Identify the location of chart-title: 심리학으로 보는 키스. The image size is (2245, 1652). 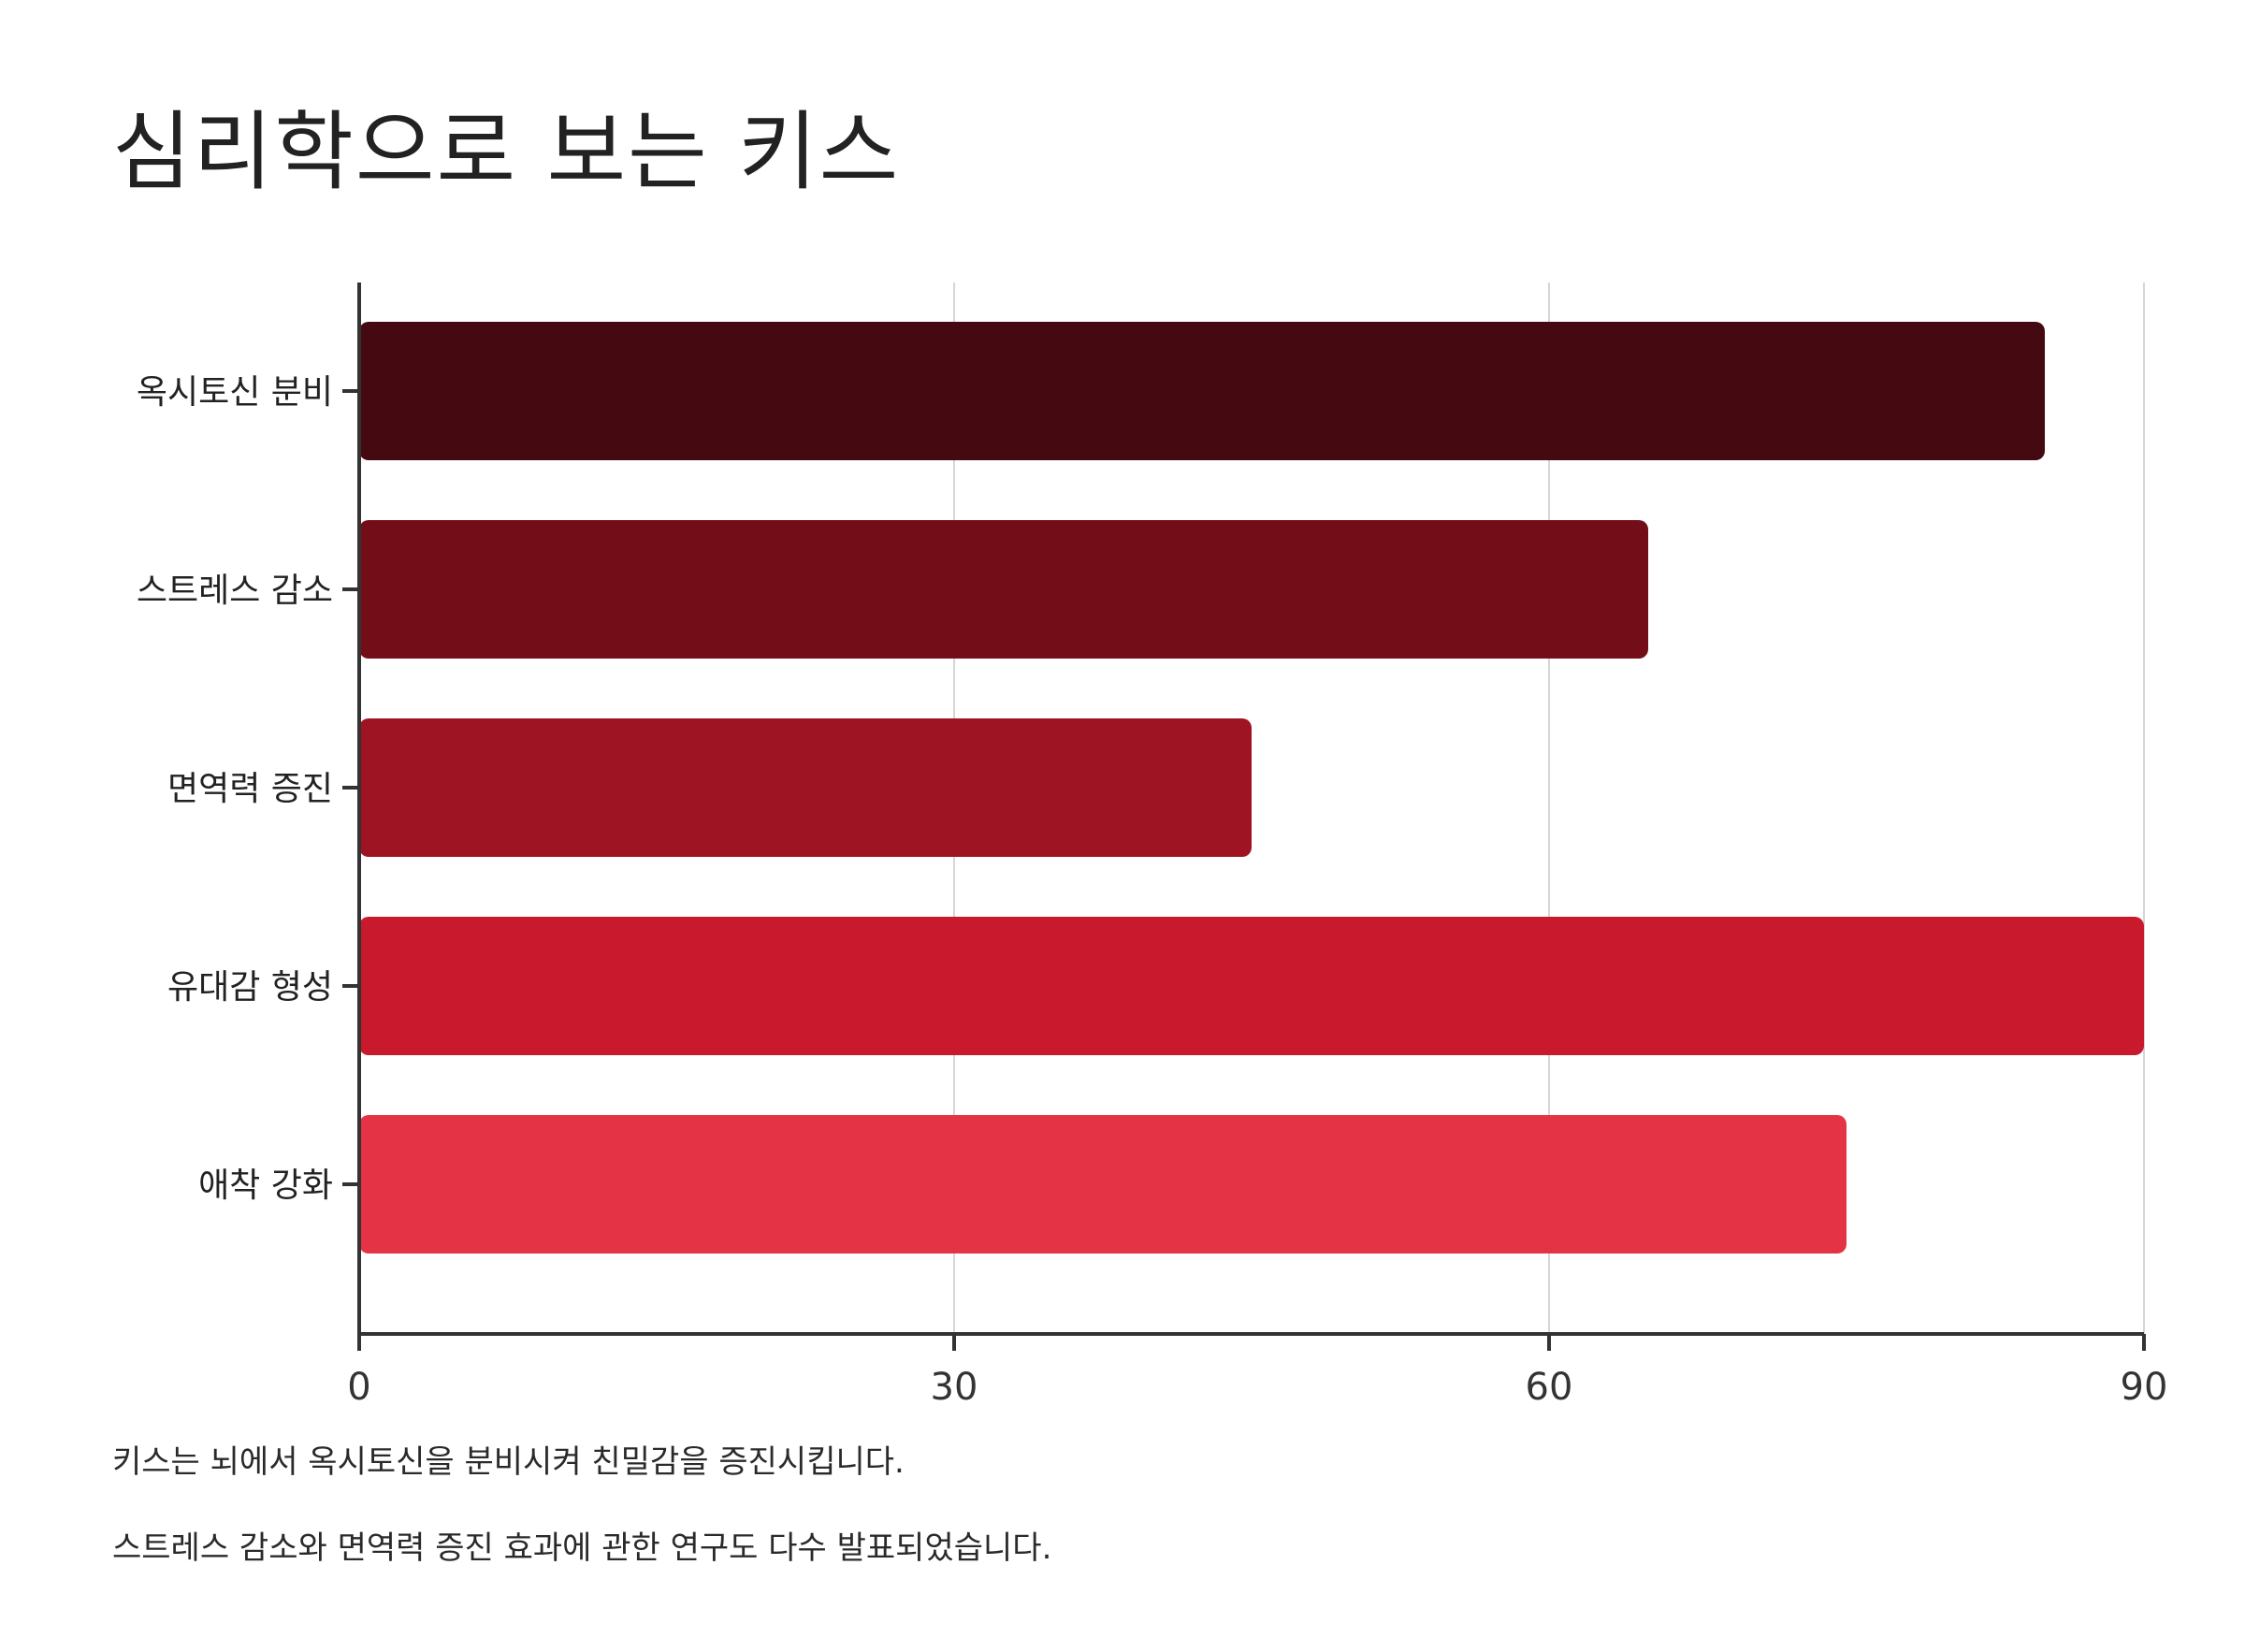
(507, 152).